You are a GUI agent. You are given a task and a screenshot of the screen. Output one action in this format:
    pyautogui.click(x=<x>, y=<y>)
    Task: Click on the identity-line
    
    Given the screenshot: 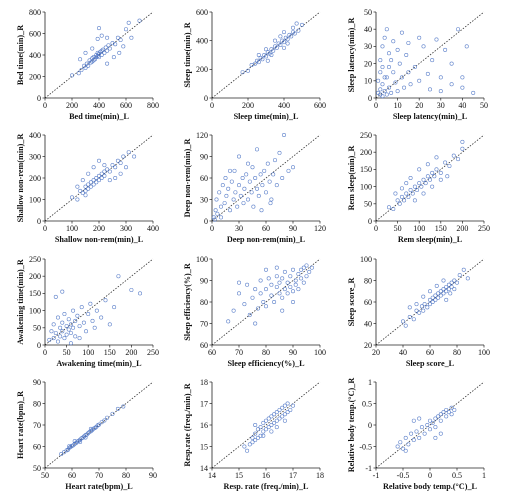 What is the action you would take?
    pyautogui.click(x=99, y=178)
    